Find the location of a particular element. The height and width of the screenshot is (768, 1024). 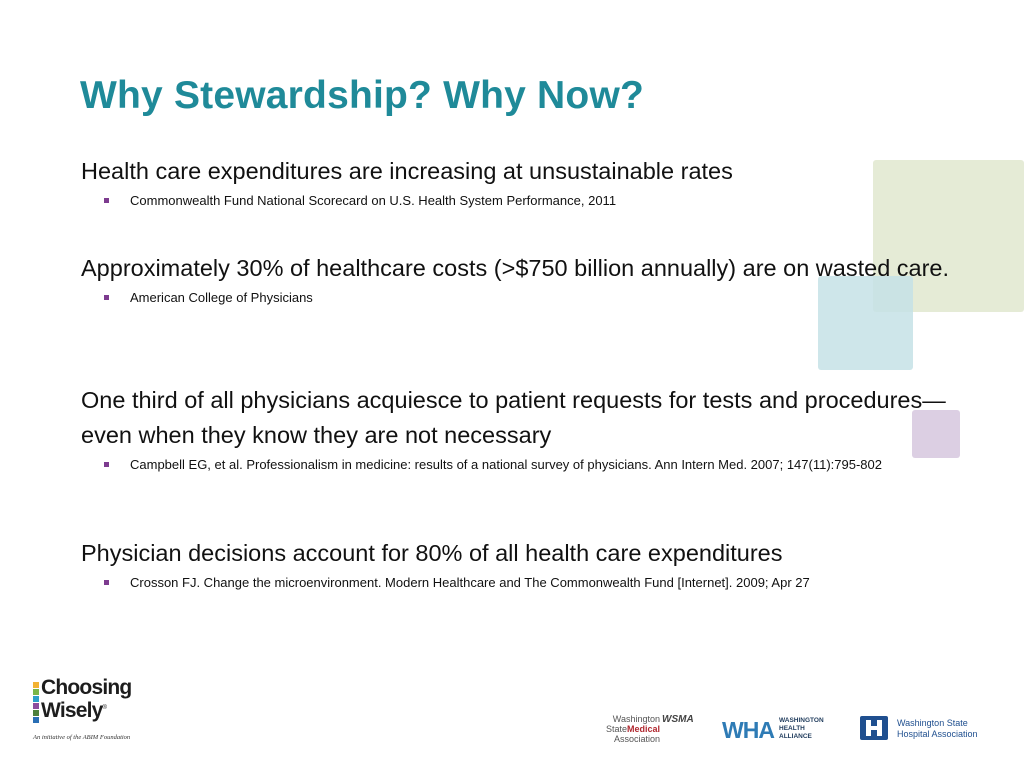

wsma-logo: Washington StateMedical Association WSMA is located at coordinates (646, 730).